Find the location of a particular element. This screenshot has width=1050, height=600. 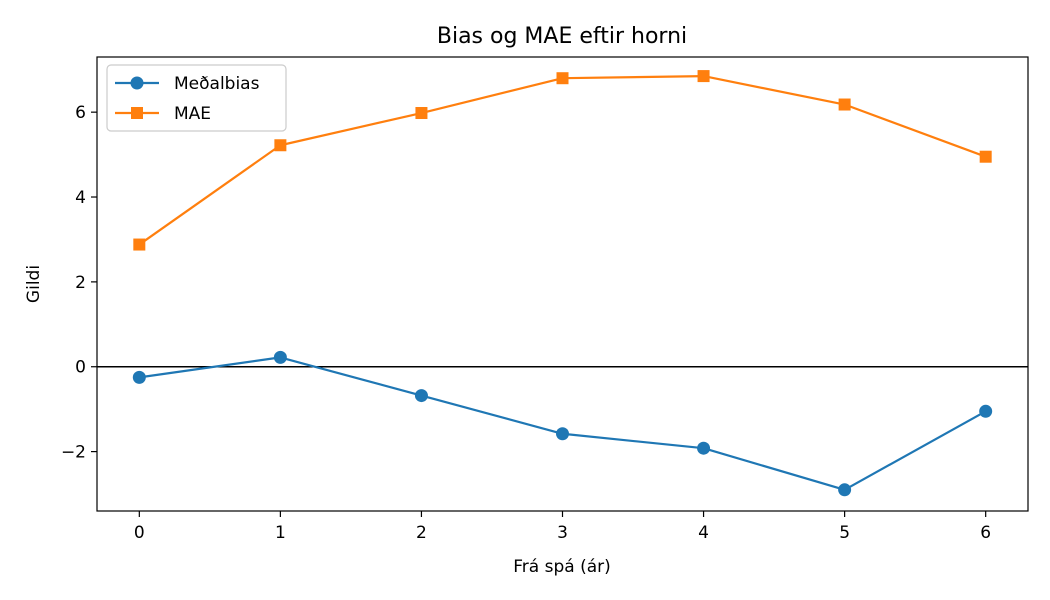

x-tick-label: 6 is located at coordinates (985, 533).